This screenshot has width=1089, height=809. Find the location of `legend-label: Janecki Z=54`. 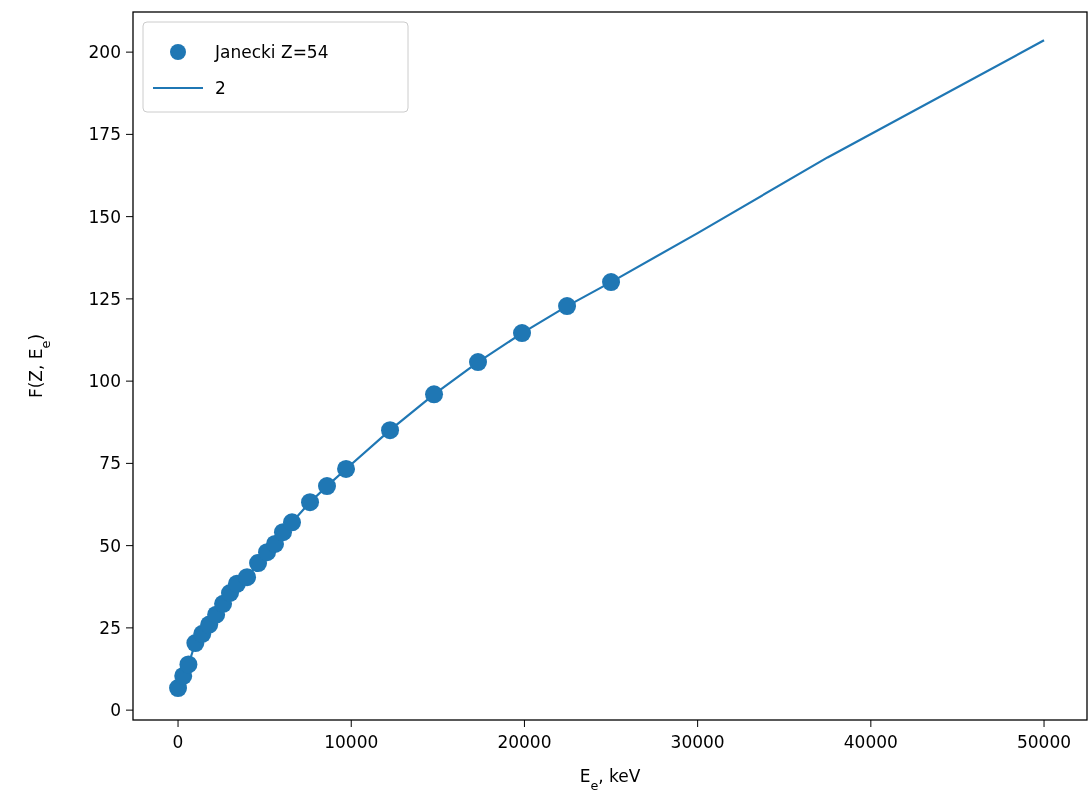

legend-label: Janecki Z=54 is located at coordinates (271, 52).